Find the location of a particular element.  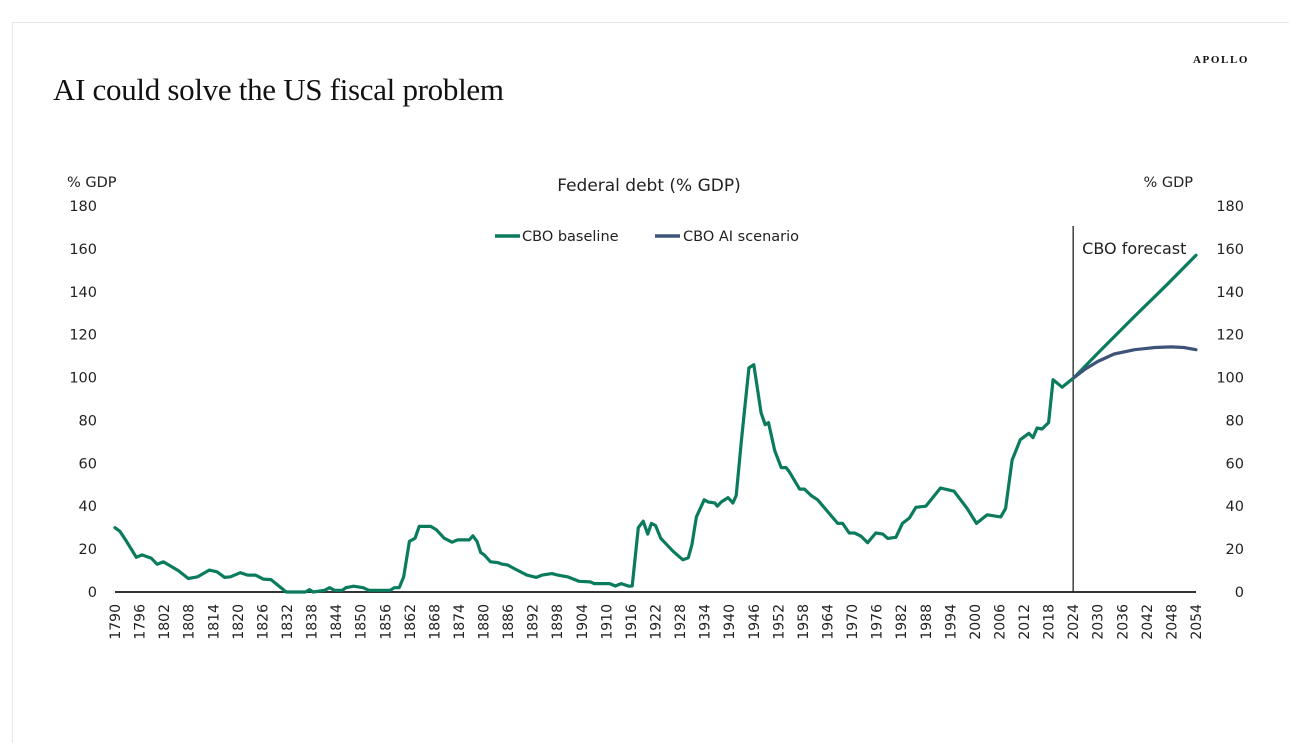

y-tick-label-left: 0 is located at coordinates (92, 593).